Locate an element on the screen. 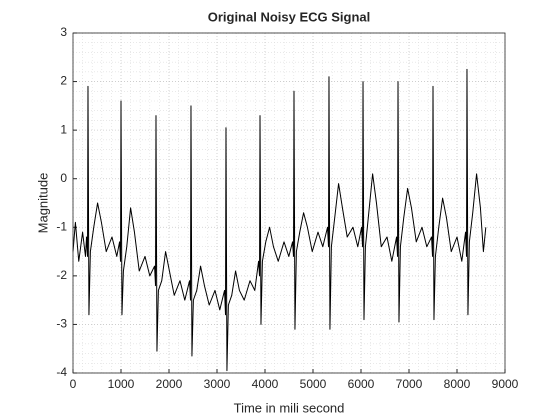 The width and height of the screenshot is (560, 420). x-tick-label: 9000 is located at coordinates (505, 384).